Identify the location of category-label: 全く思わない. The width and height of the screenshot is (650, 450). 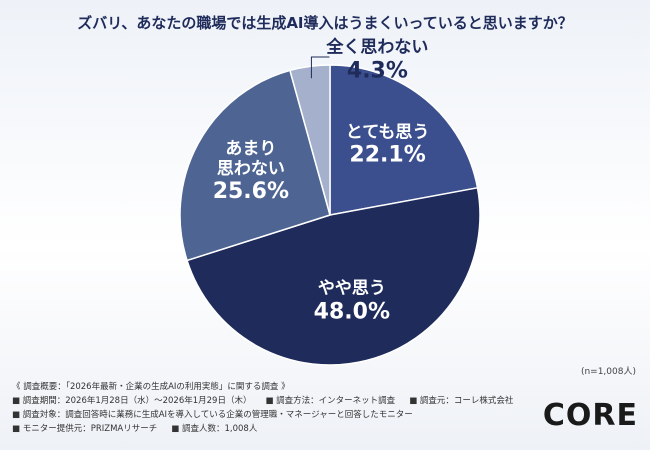
(377, 47).